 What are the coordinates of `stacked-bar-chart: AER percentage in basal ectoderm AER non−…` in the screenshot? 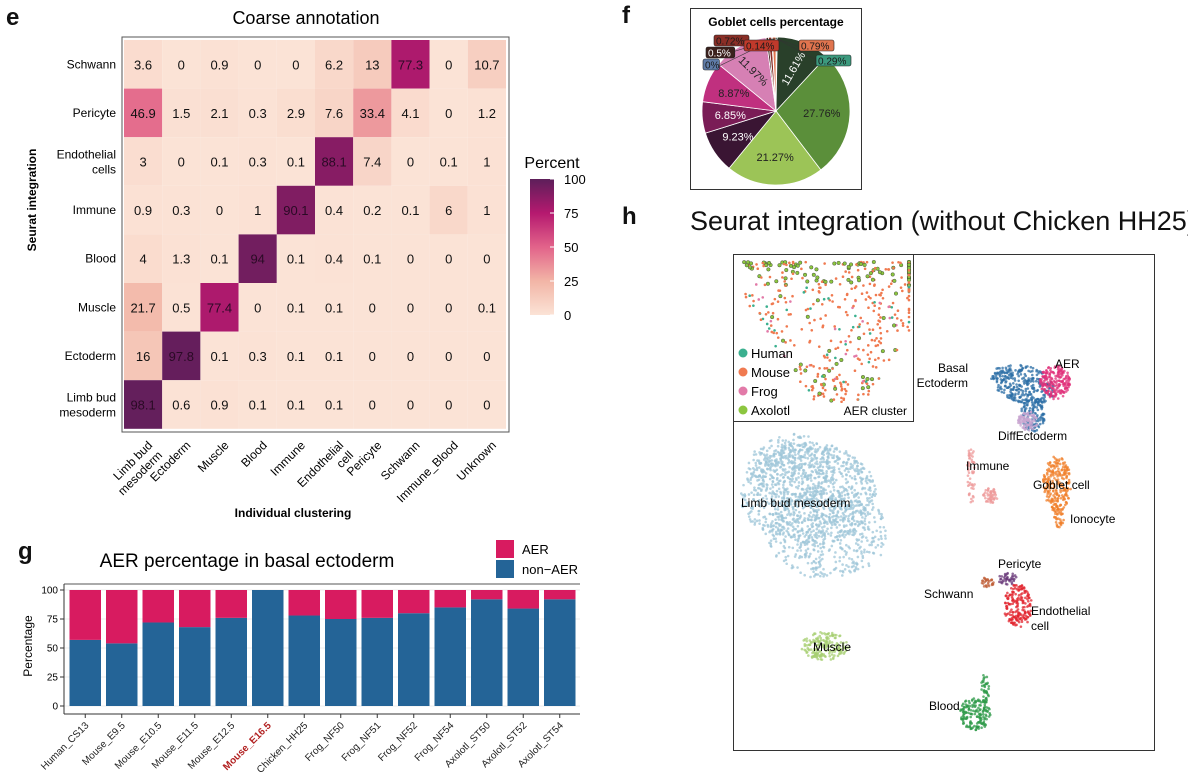 It's located at (300, 658).